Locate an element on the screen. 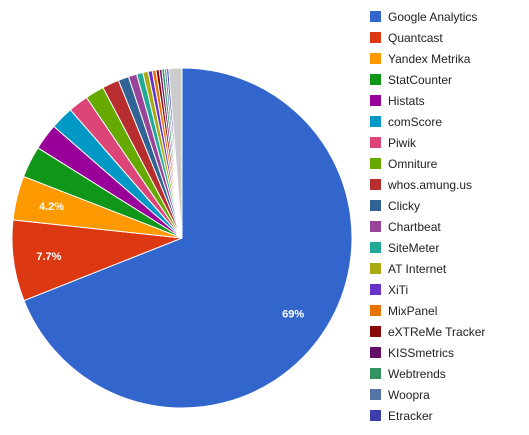  legend-item-piwik: Piwik is located at coordinates (393, 143).